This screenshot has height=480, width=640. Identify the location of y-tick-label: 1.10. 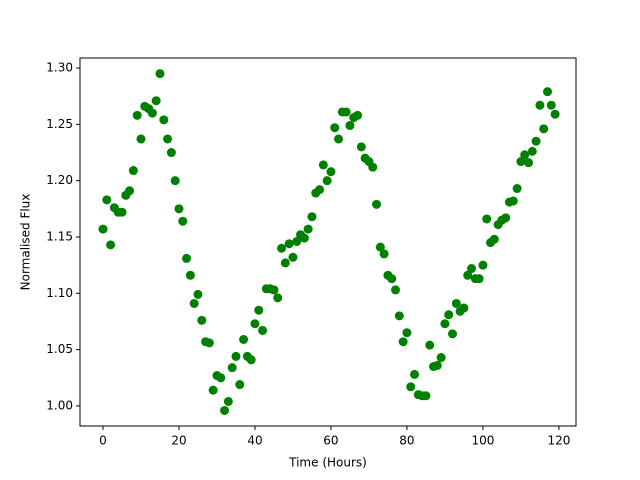
(59, 293).